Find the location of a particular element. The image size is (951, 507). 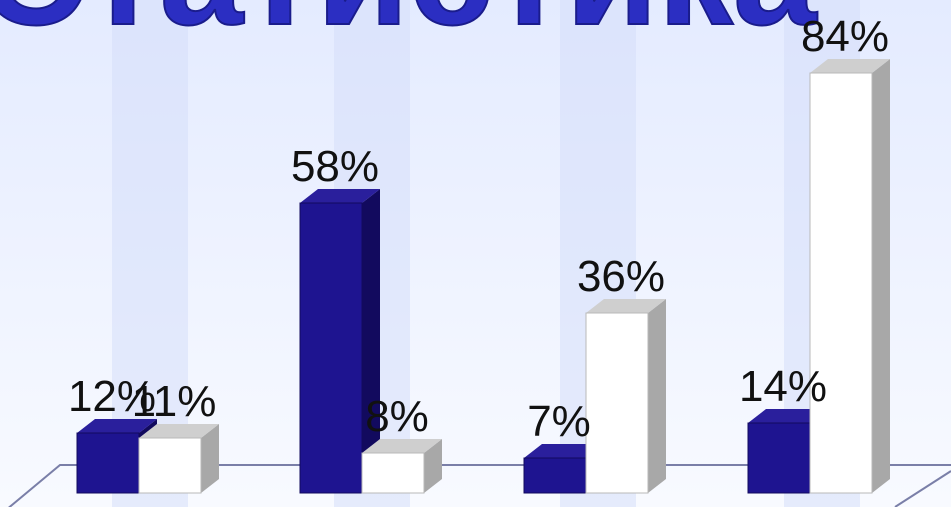

data-label-series-2-item-3: 36% is located at coordinates (621, 276).